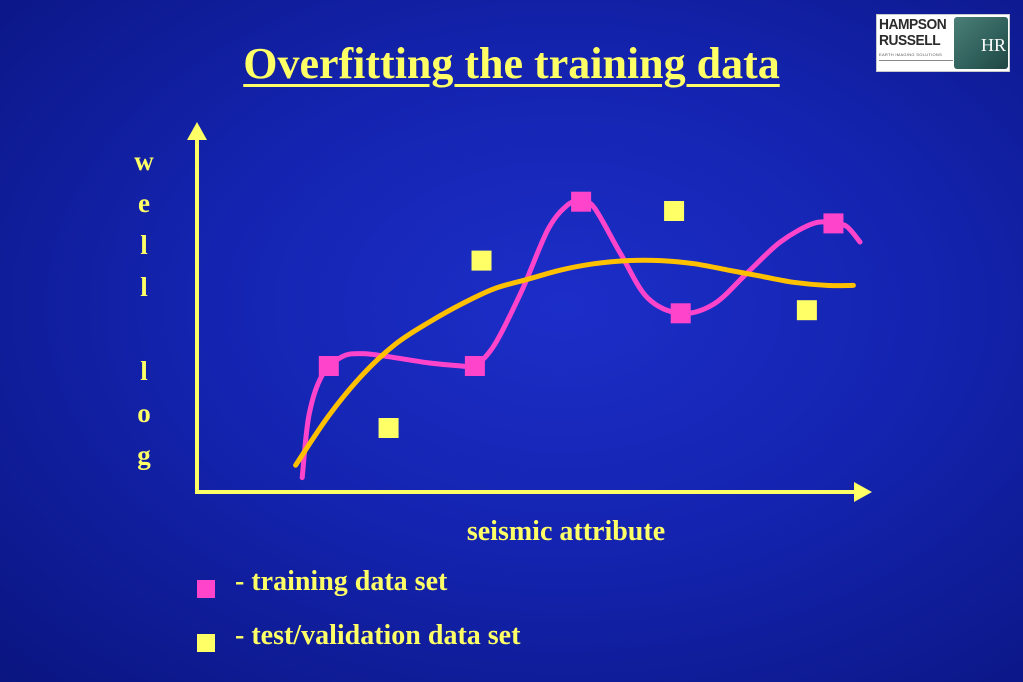 This screenshot has height=682, width=1023. I want to click on legend-test-label: - test/validation data set, so click(378, 635).